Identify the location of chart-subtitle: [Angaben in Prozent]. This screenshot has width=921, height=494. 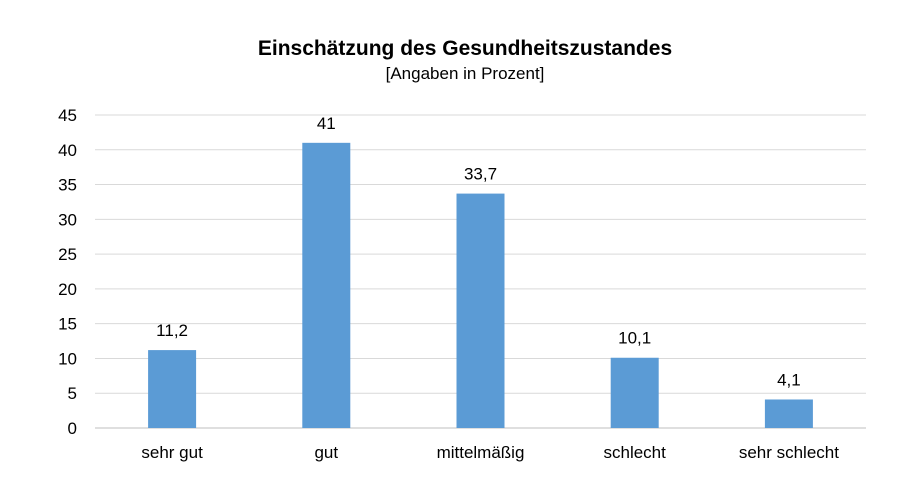
(465, 73).